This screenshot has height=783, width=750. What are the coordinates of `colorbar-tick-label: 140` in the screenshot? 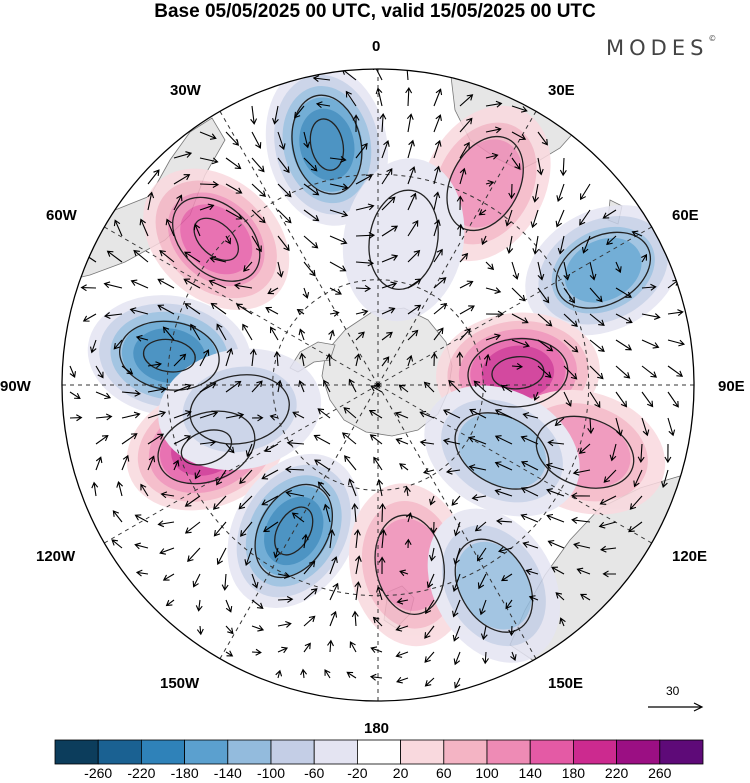 It's located at (530, 773).